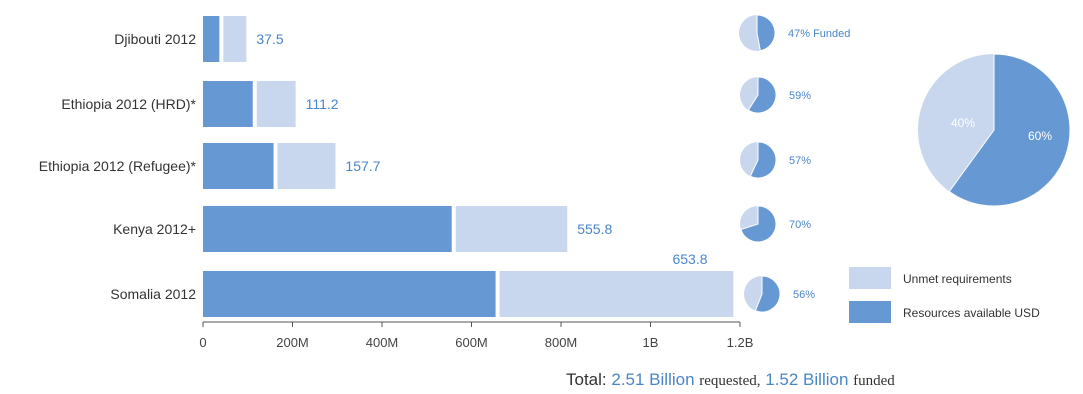 This screenshot has height=394, width=1083. What do you see at coordinates (561, 342) in the screenshot?
I see `x-tick-label: 800M` at bounding box center [561, 342].